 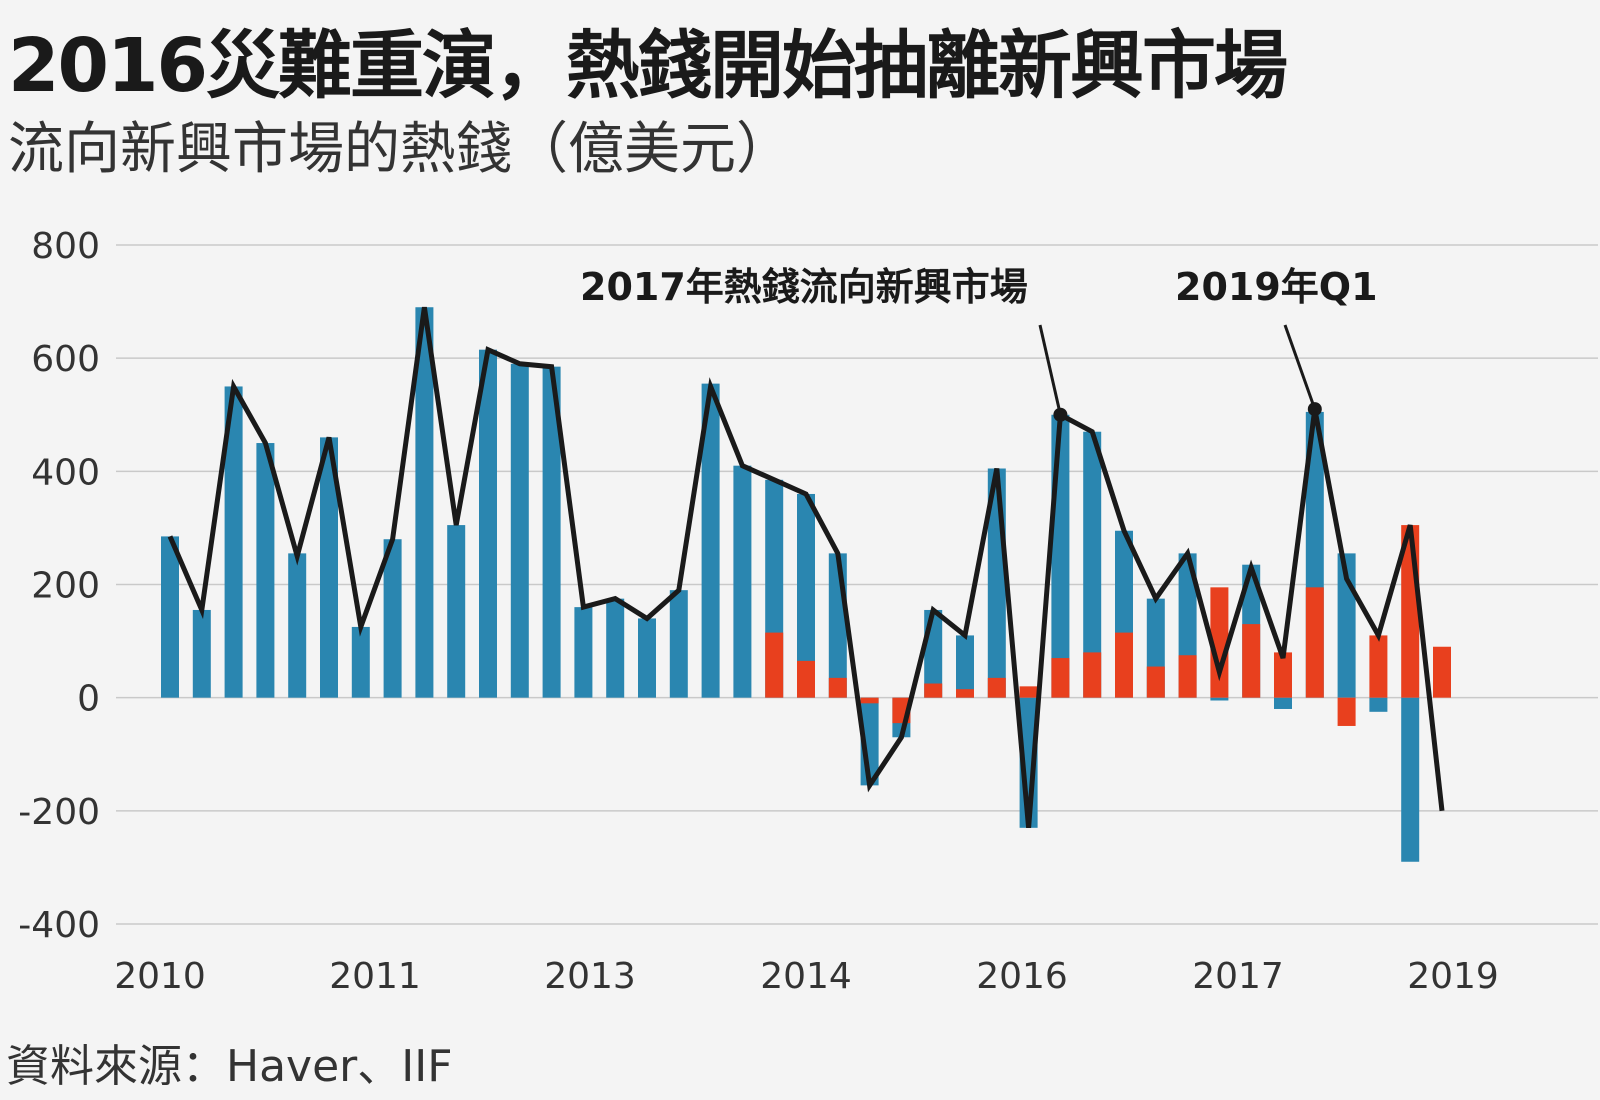 What do you see at coordinates (160, 976) in the screenshot?
I see `x-tick-label: 2010` at bounding box center [160, 976].